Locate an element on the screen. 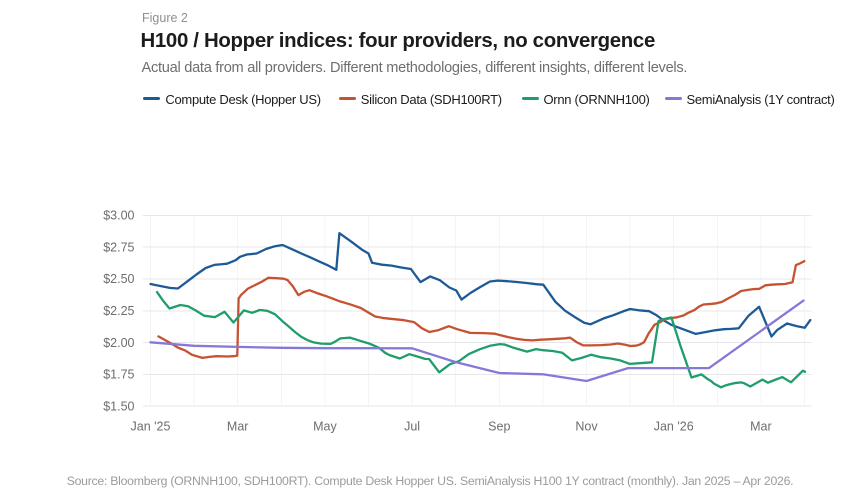 The width and height of the screenshot is (860, 502). svg-text: Nov is located at coordinates (586, 427).